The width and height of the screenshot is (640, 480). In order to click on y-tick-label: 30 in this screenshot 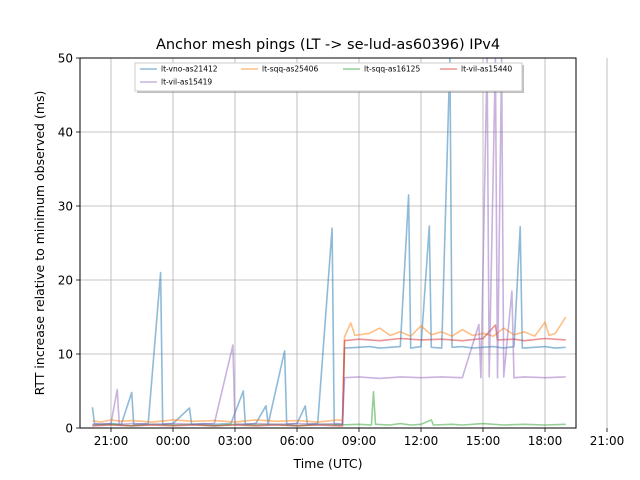, I will do `click(65, 207)`.